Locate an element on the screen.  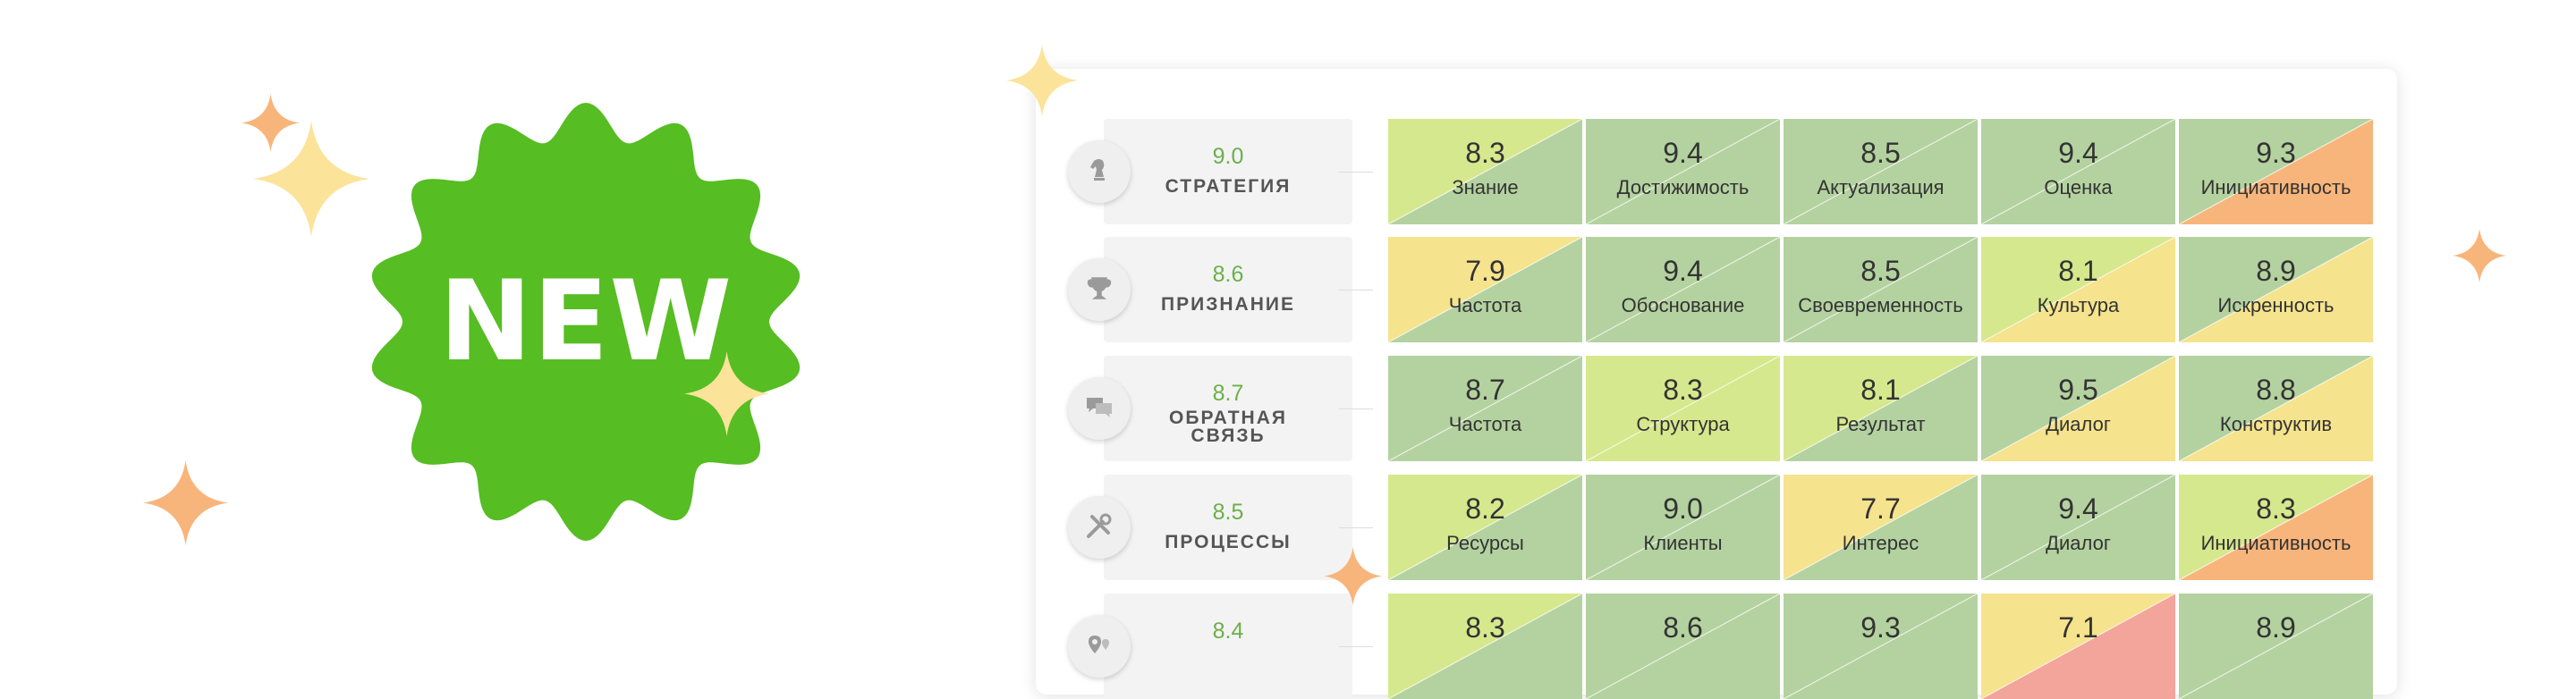
metric-cell: 8.9 is located at coordinates (2276, 646).